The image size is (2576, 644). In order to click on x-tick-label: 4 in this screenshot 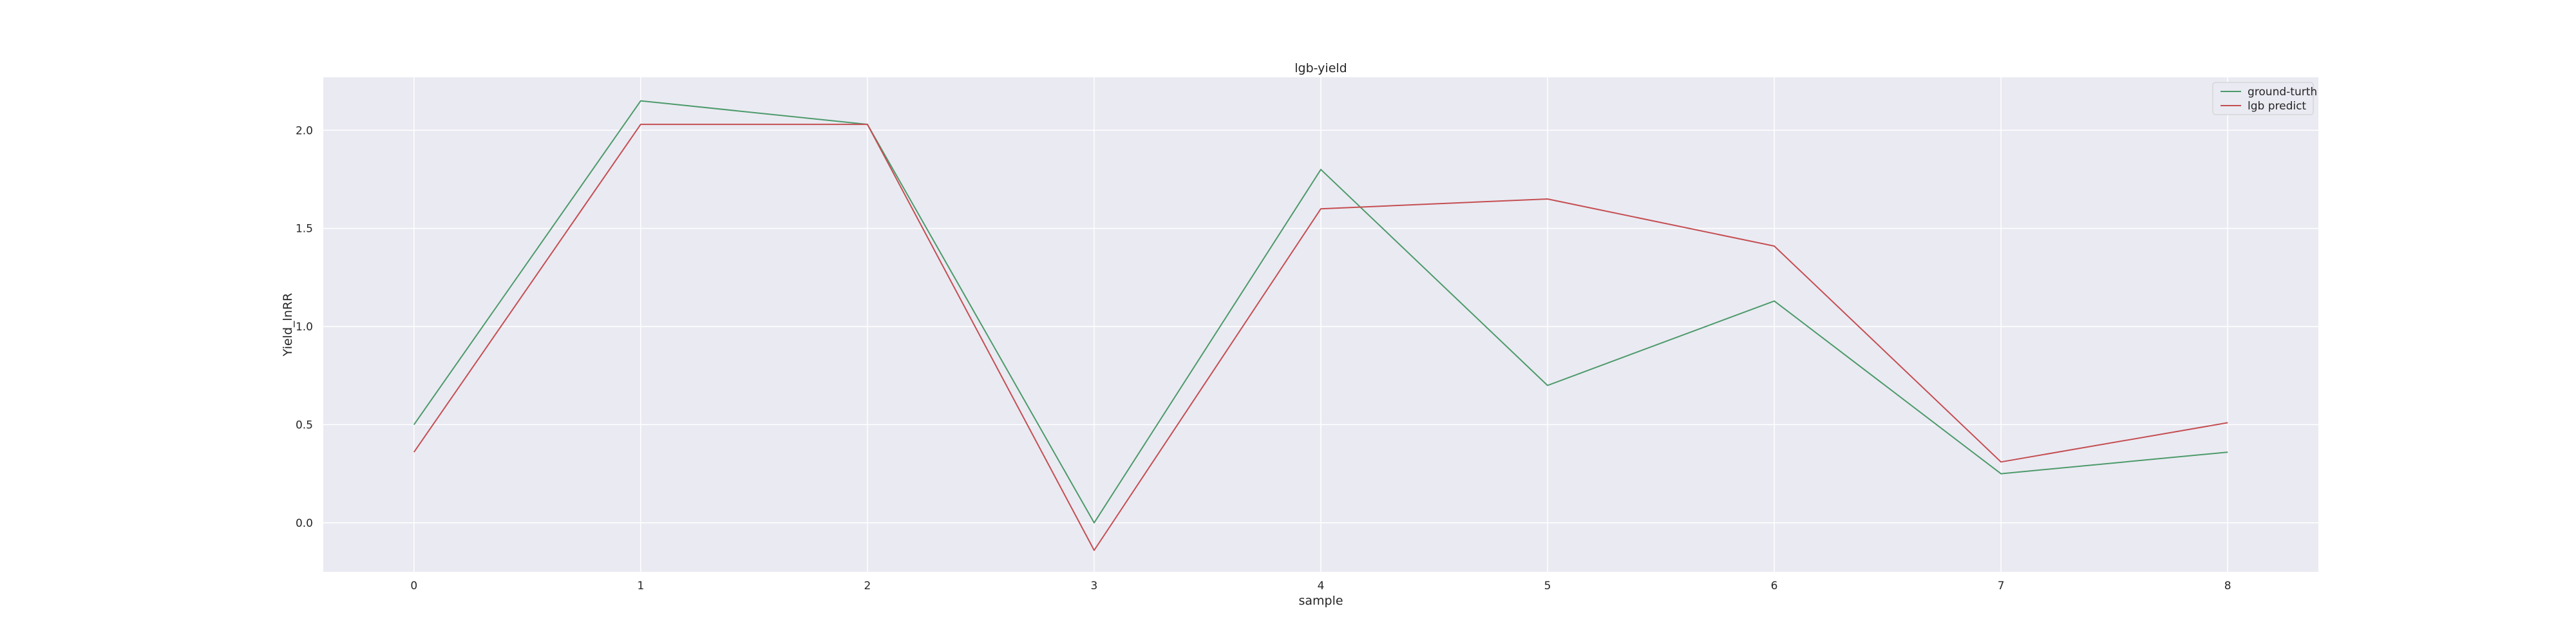, I will do `click(1321, 586)`.